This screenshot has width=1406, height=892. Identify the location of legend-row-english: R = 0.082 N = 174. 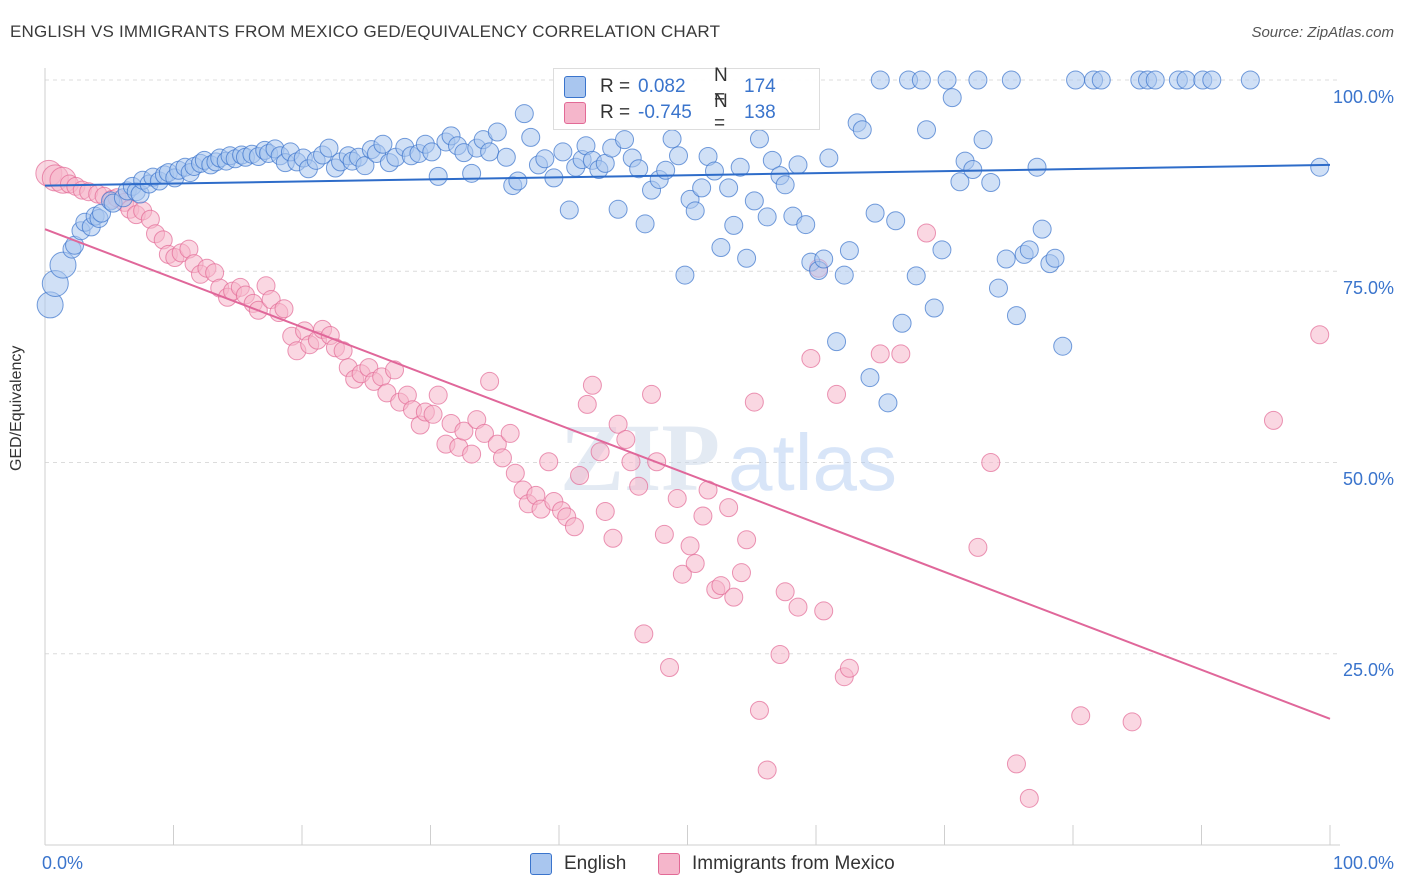
(670, 86).